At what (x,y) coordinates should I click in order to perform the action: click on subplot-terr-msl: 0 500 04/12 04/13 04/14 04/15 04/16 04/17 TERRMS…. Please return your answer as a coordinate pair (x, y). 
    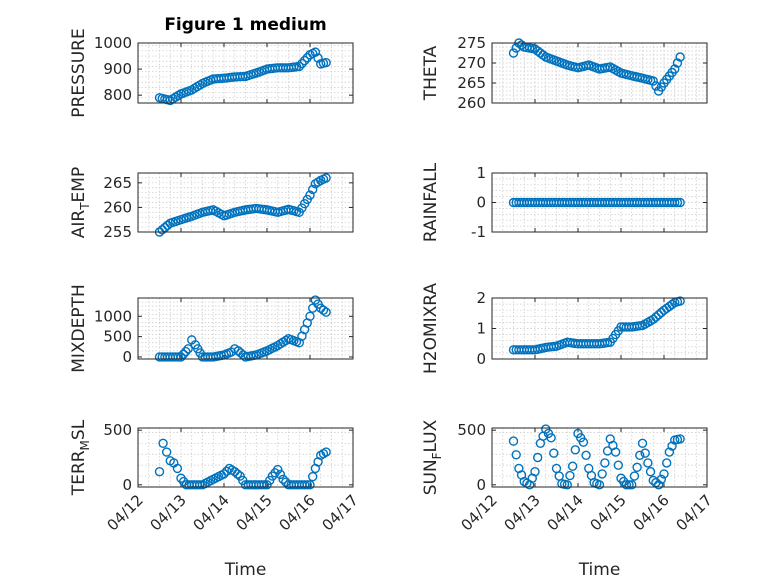
    Looking at the image, I should click on (215, 499).